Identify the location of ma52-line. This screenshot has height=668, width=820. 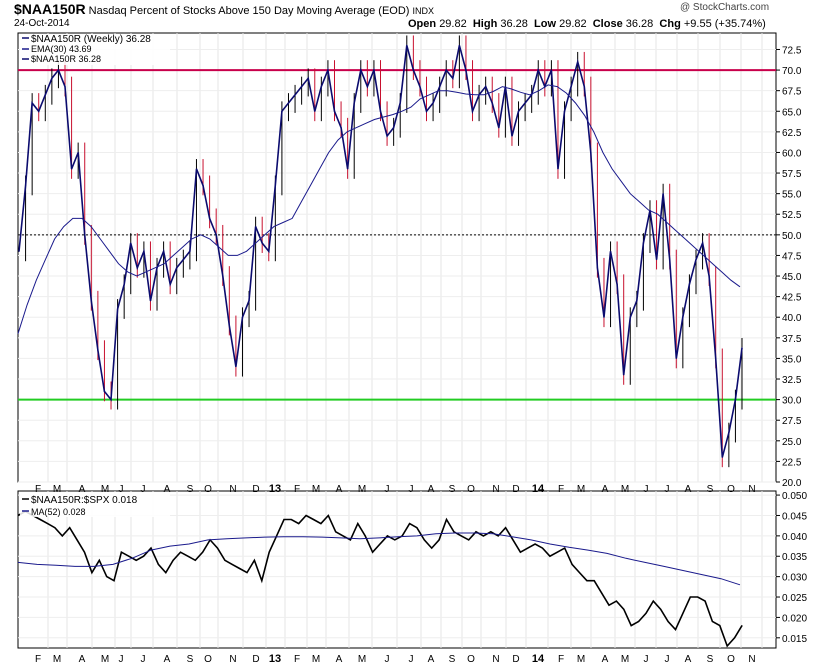
(379, 559).